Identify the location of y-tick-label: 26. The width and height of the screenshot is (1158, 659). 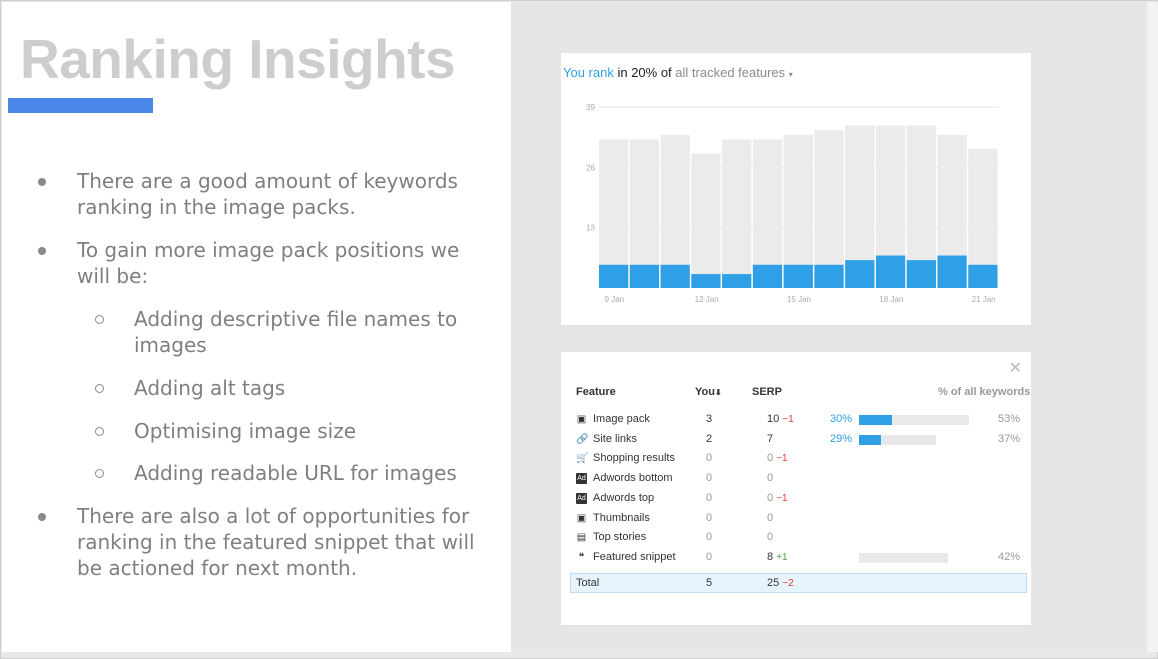
(590, 167).